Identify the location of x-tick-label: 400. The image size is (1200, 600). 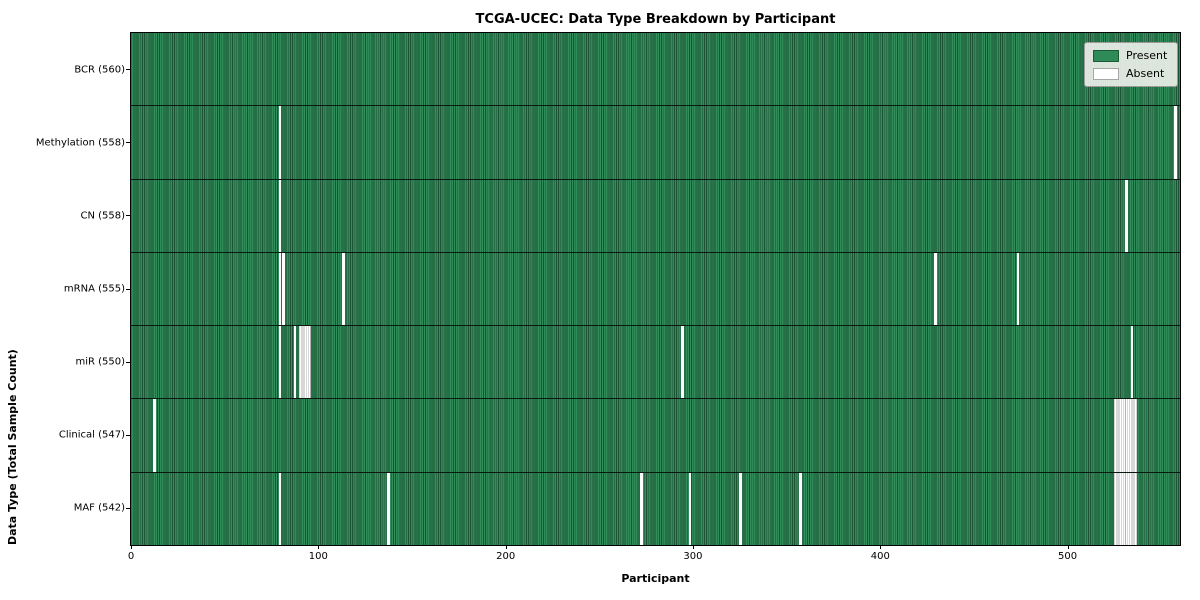
(880, 556).